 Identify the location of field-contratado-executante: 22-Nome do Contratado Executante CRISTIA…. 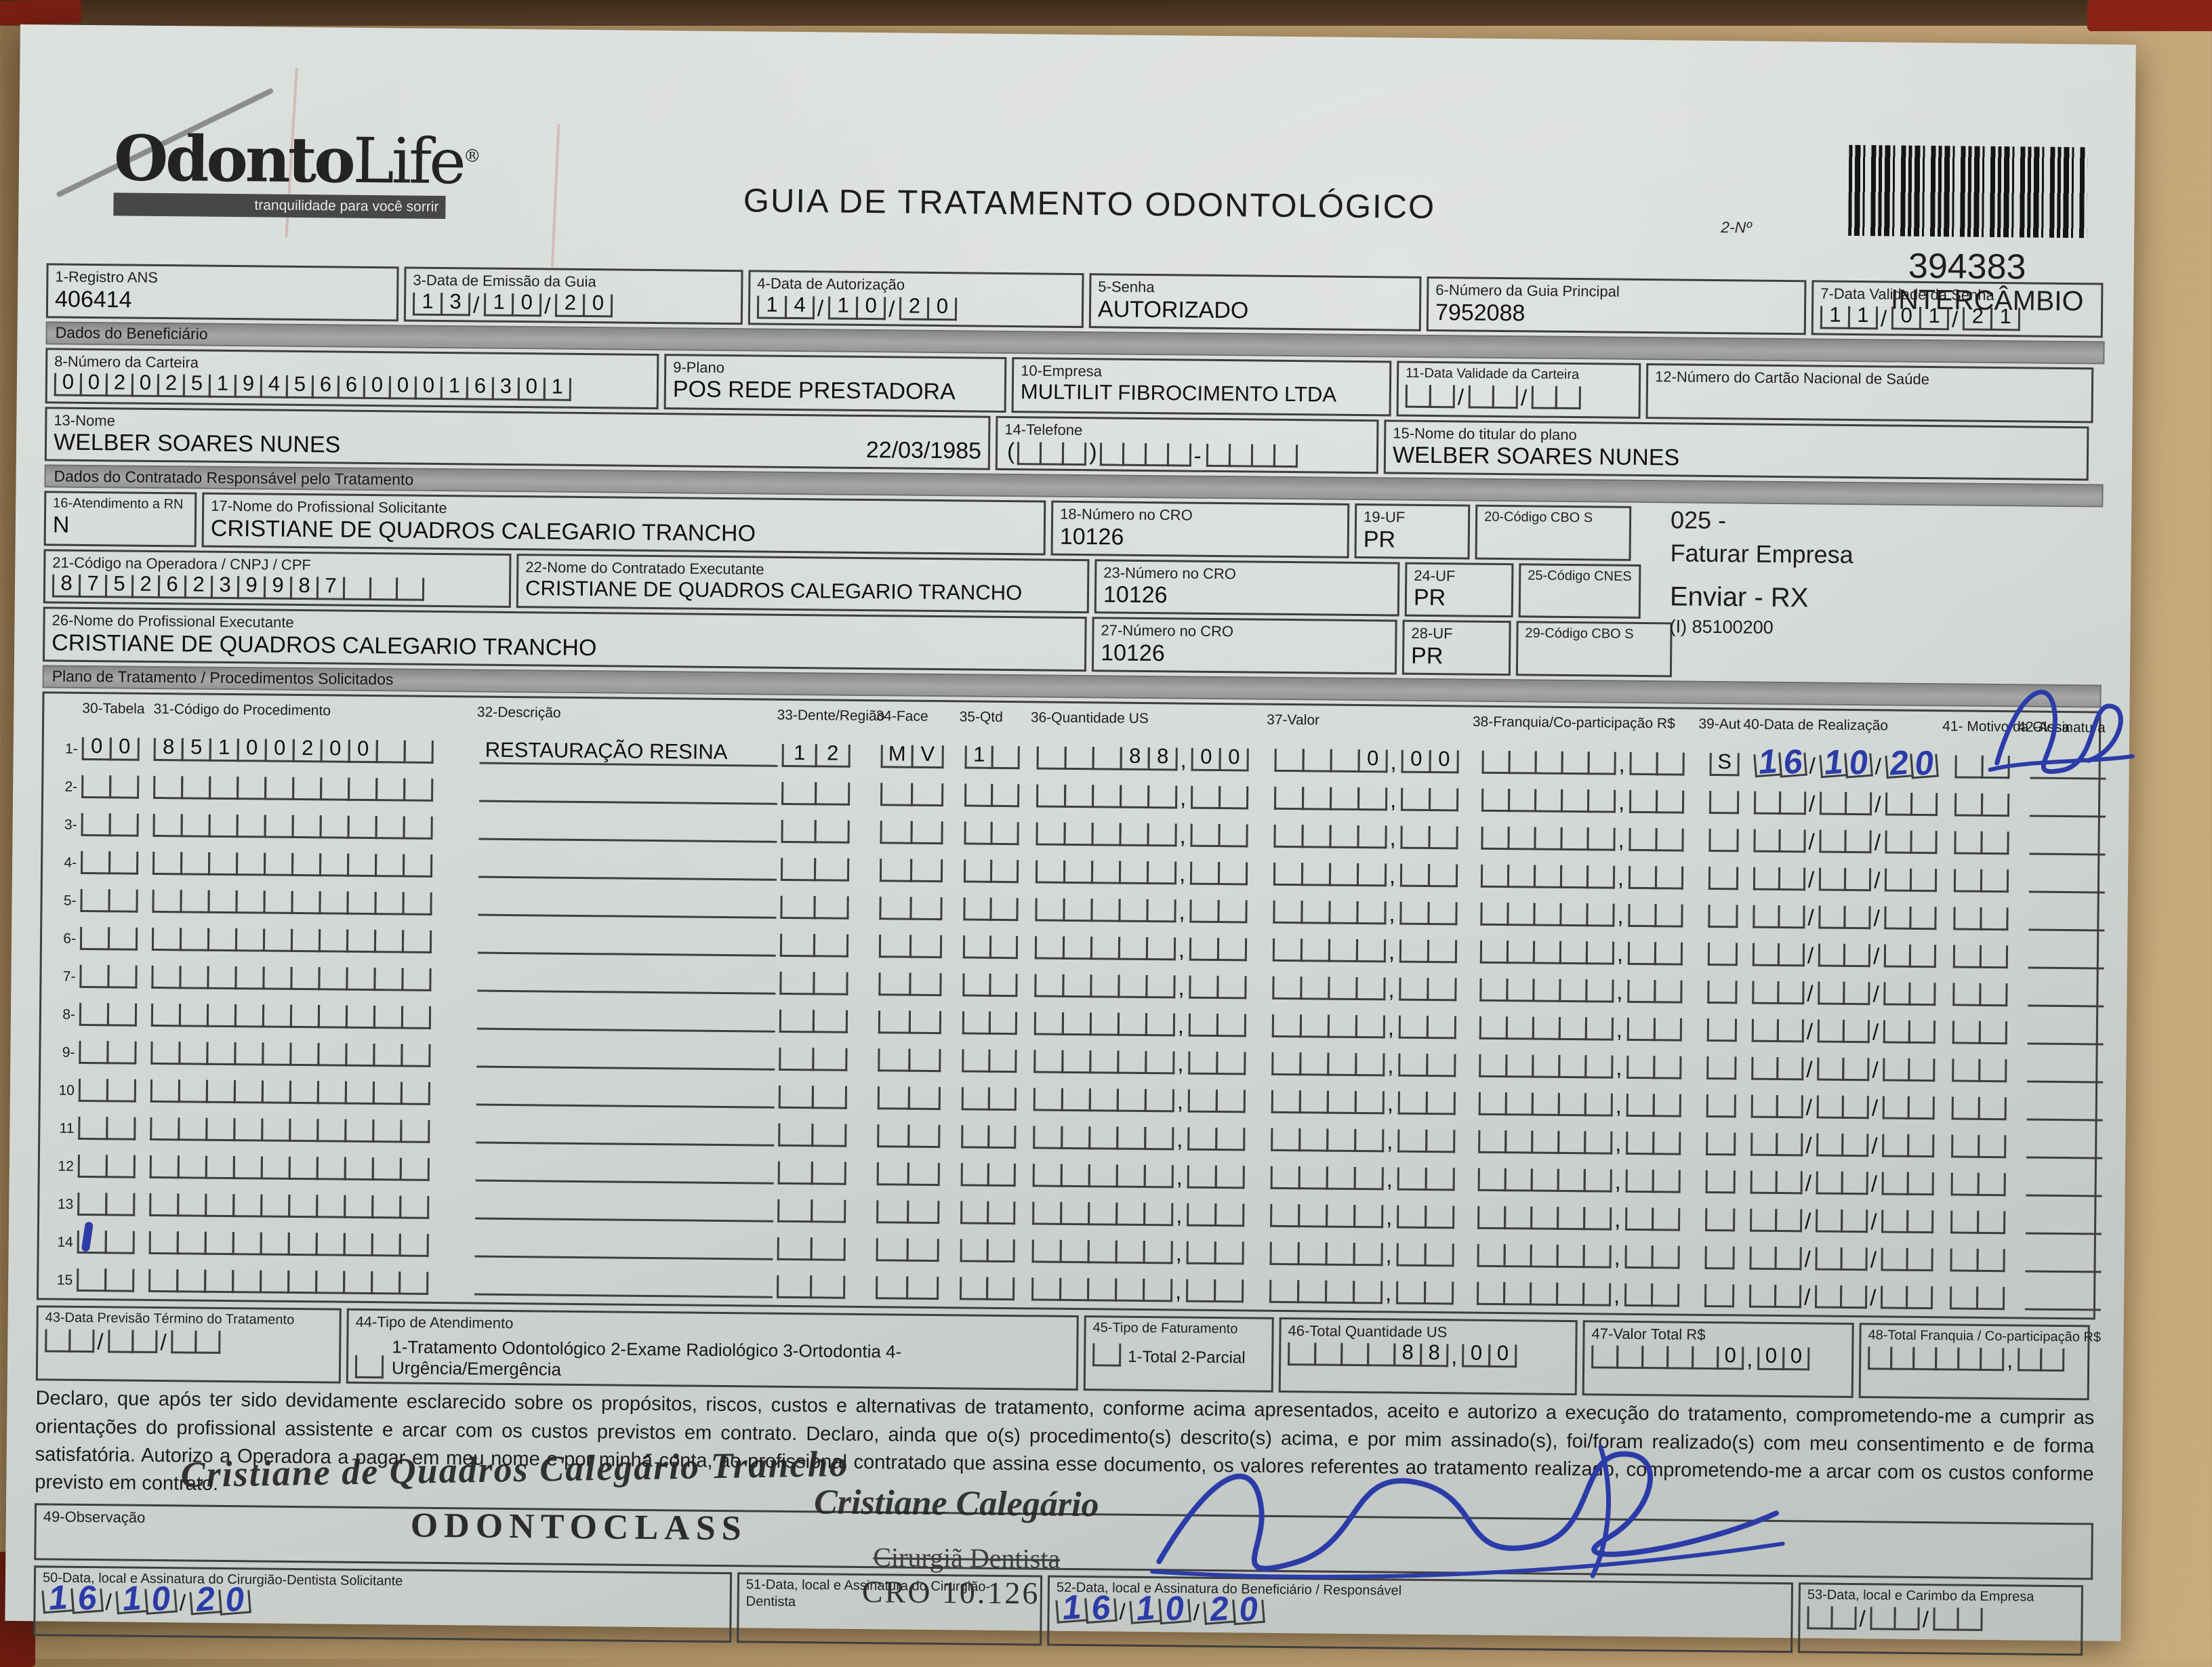
(803, 583).